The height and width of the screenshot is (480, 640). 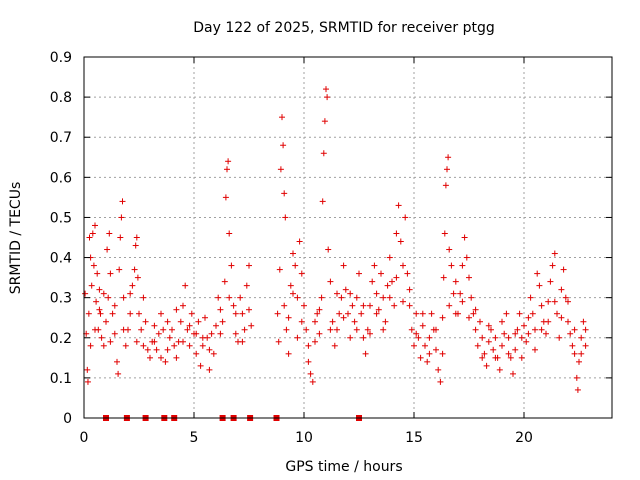 I want to click on y-tick-label: 0.1, so click(x=61, y=379).